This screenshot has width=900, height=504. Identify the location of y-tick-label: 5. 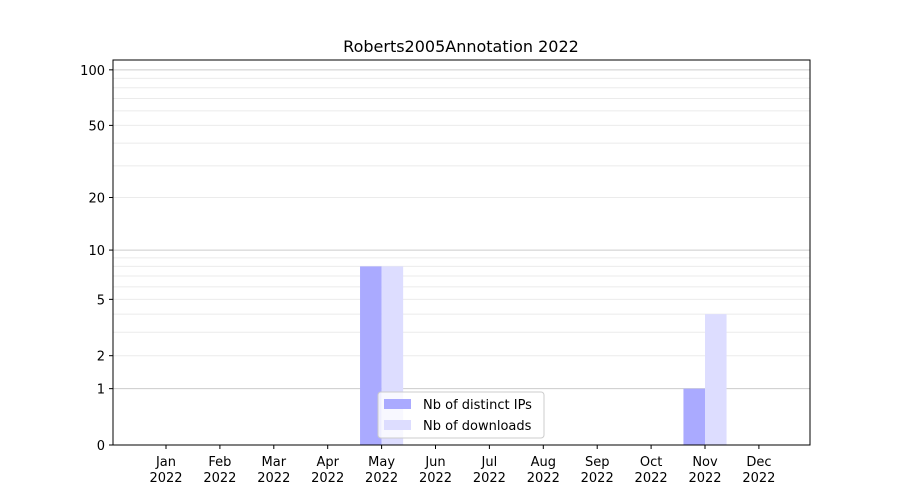
(101, 300).